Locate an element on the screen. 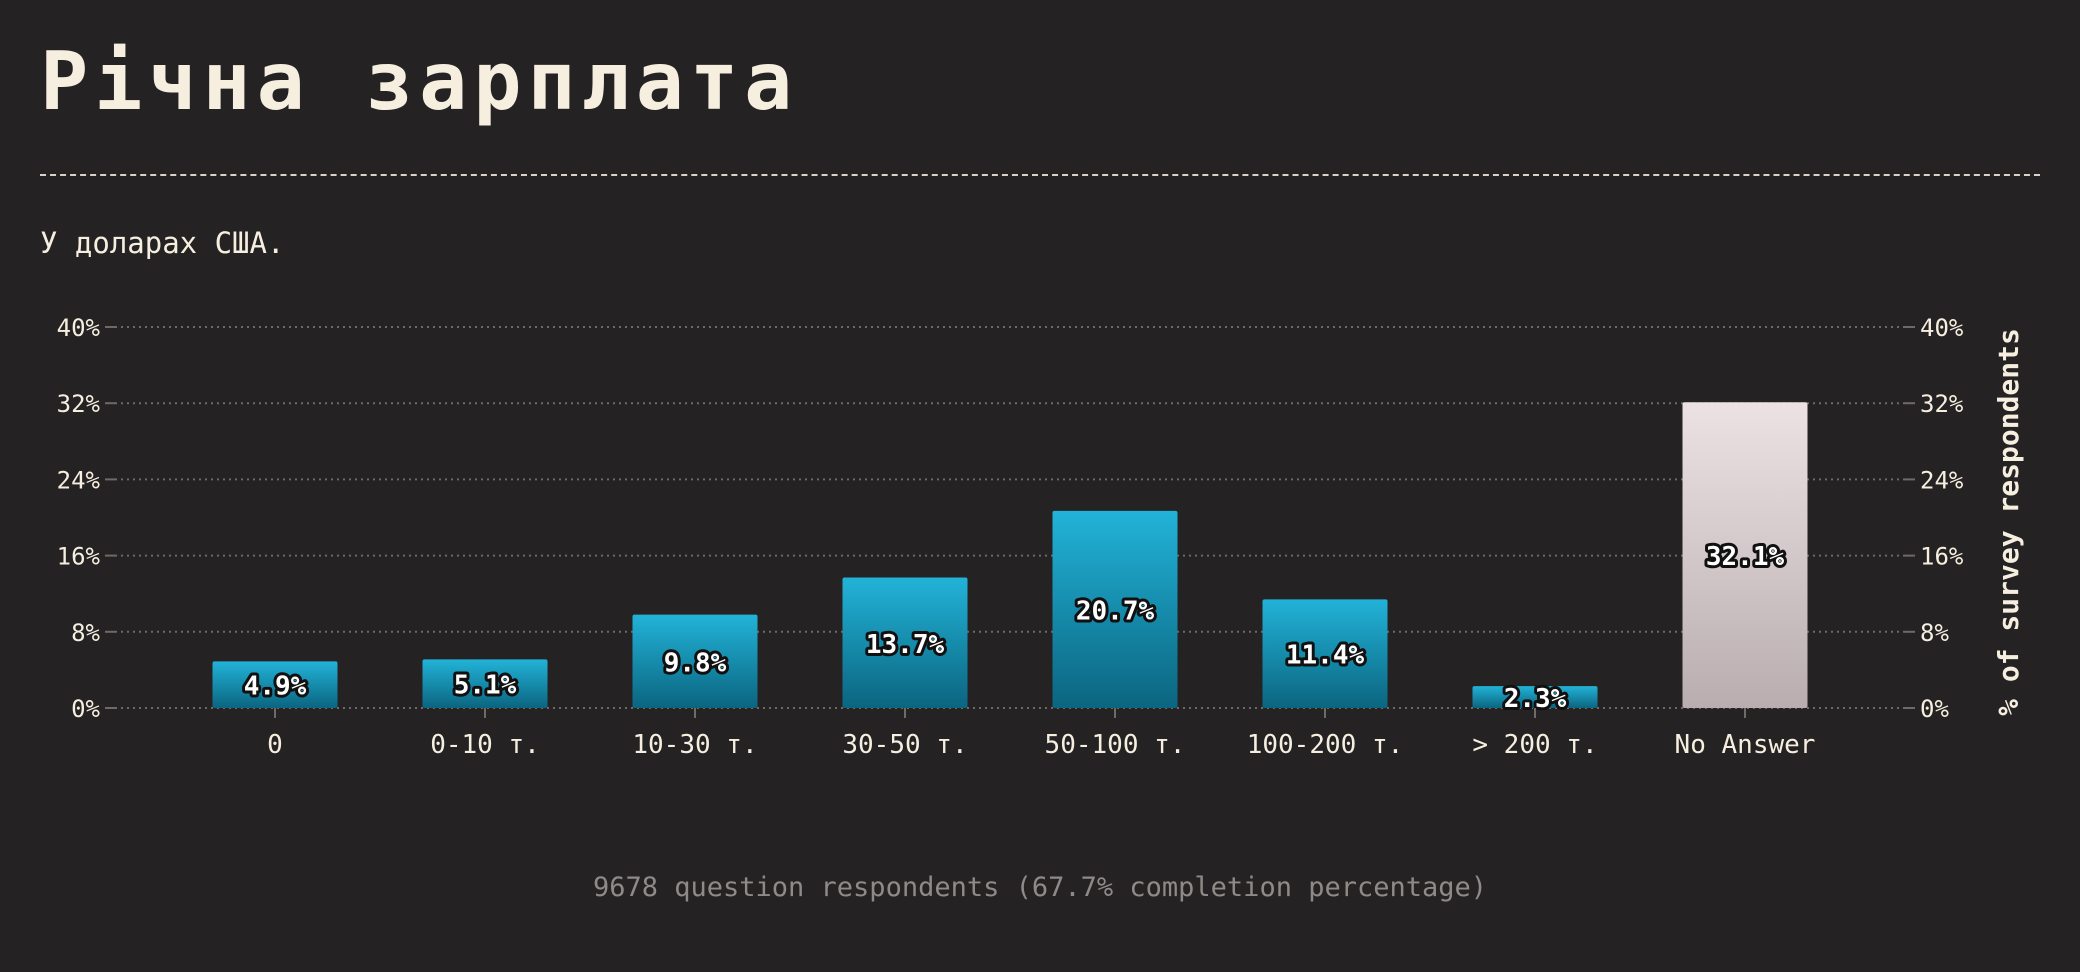 Image resolution: width=2080 pixels, height=972 pixels. x-category-label: 100-200 т. is located at coordinates (1325, 745).